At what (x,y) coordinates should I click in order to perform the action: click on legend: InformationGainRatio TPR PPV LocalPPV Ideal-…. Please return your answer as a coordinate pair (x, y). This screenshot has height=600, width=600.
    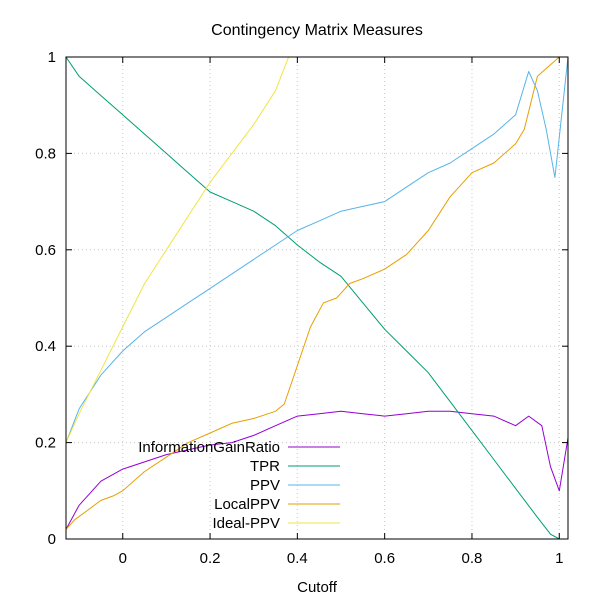
    Looking at the image, I should click on (239, 485).